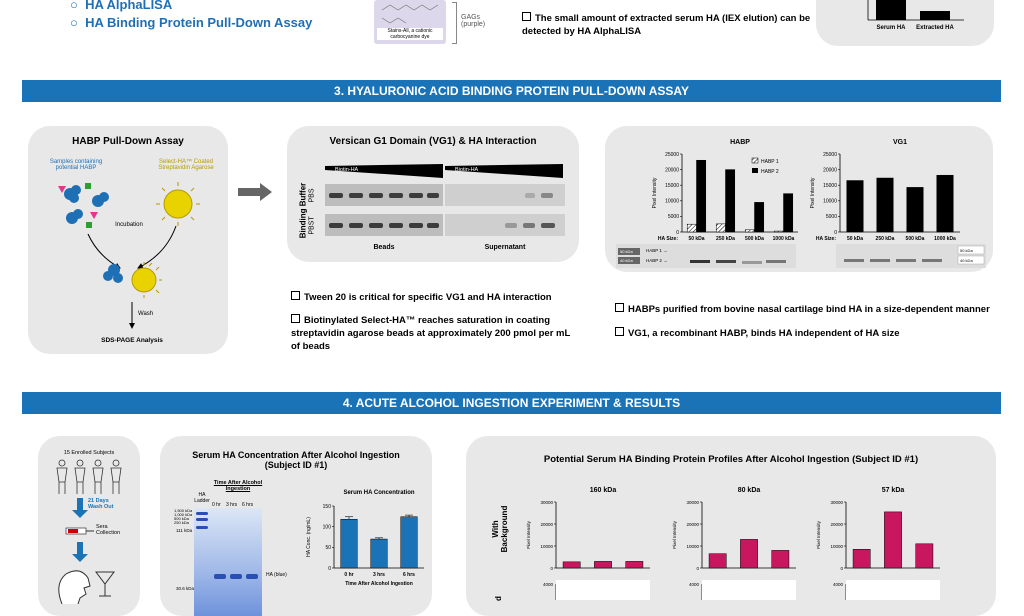 Image resolution: width=1024 pixels, height=616 pixels. I want to click on gel-marker-box, so click(971, 260).